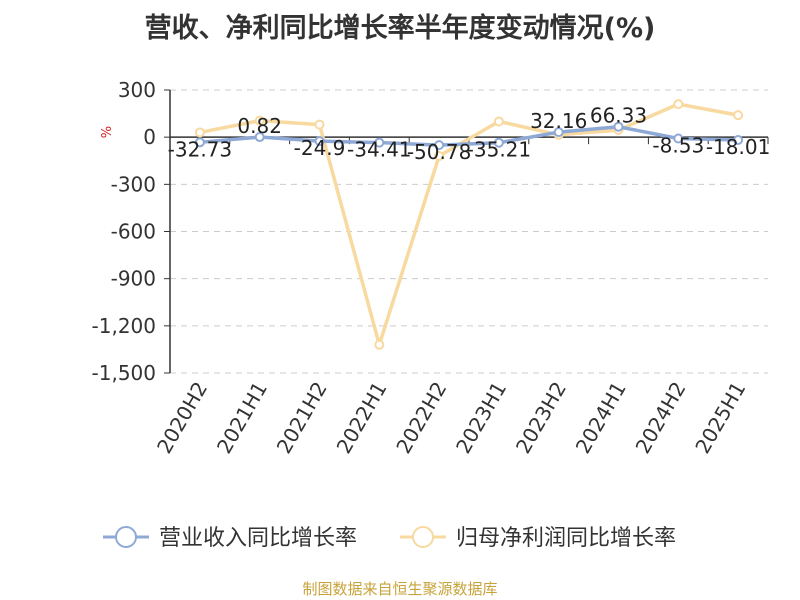  I want to click on data-label: -8.53, so click(678, 146).